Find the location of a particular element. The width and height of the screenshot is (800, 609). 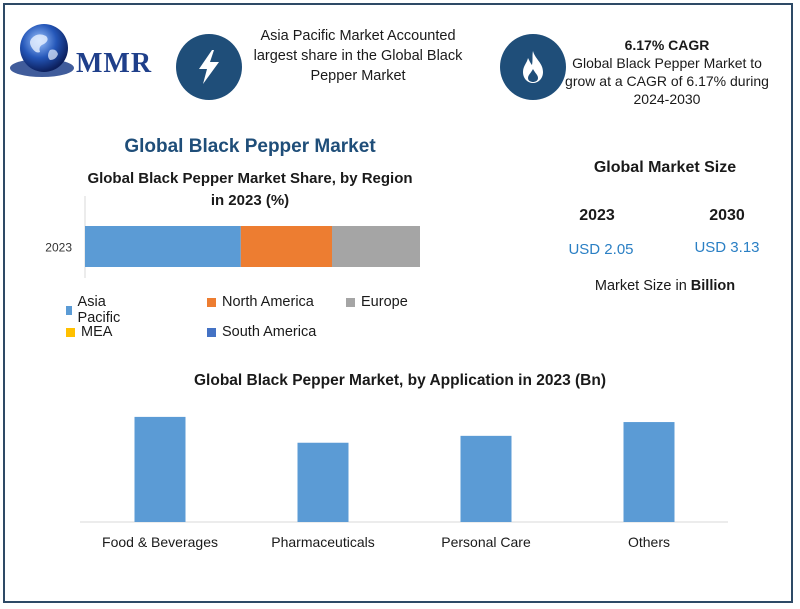

region-share-chart: 2023 is located at coordinates (232, 237).